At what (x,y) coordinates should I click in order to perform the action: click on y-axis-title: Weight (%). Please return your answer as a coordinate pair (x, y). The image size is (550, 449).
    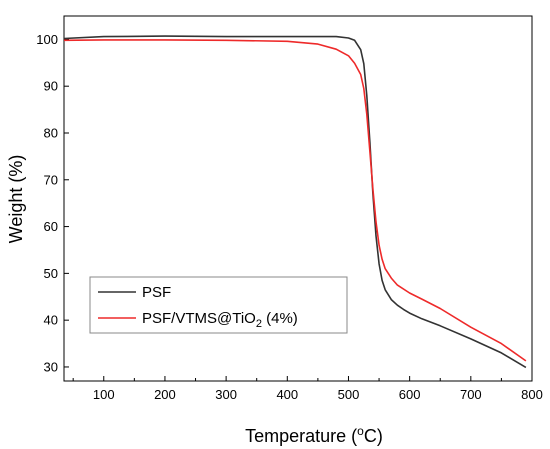
    Looking at the image, I should click on (16, 199).